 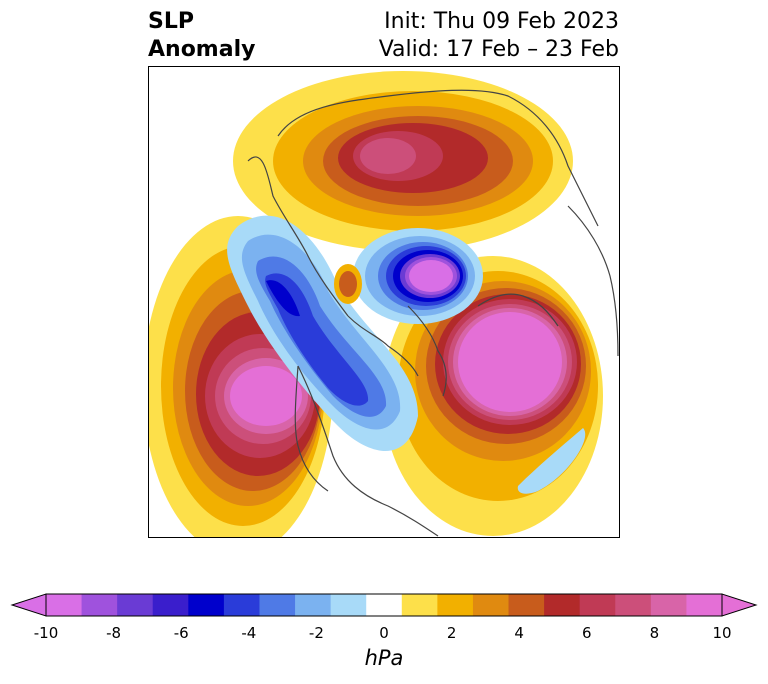 I want to click on valid-range: Valid: 17 Feb – 23 Feb, so click(x=498, y=49).